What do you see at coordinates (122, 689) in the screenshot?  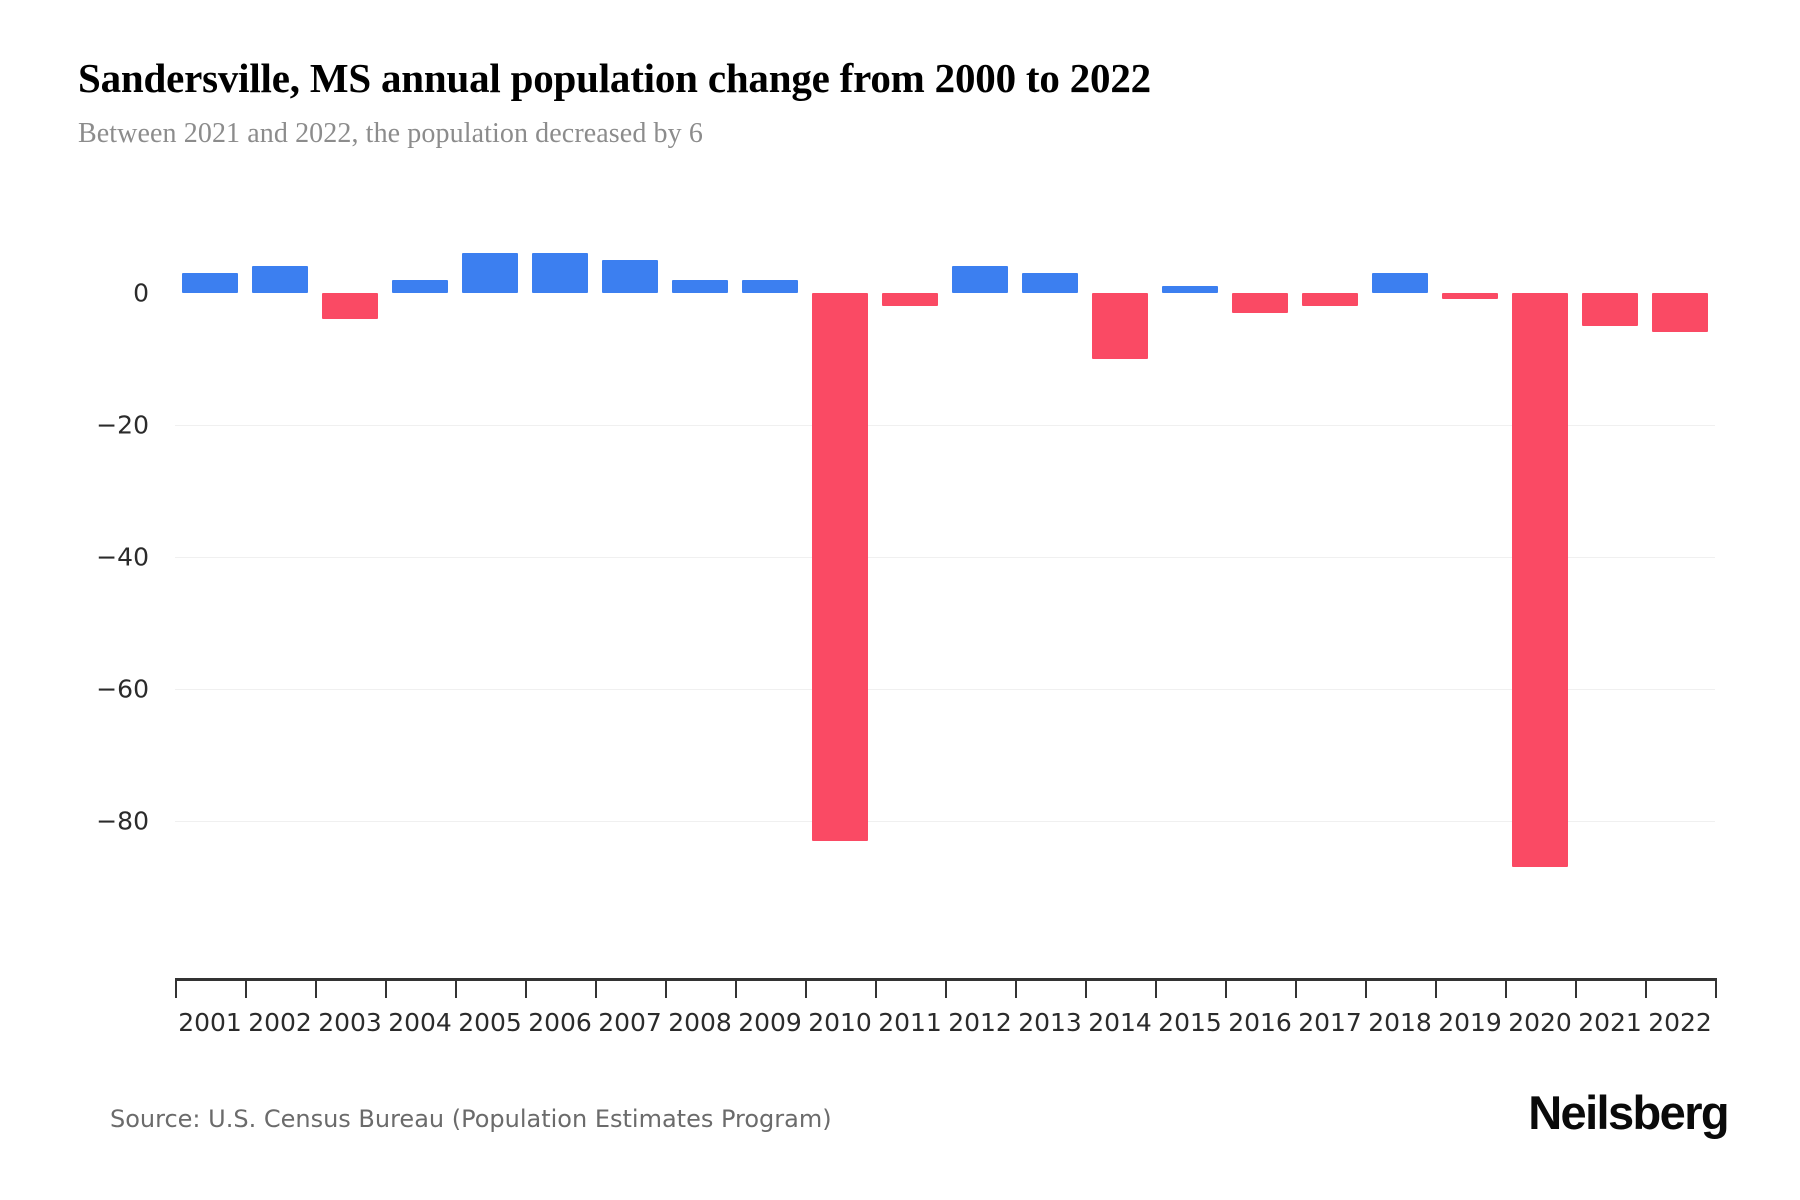 I see `y-axis-tick-label: −60` at bounding box center [122, 689].